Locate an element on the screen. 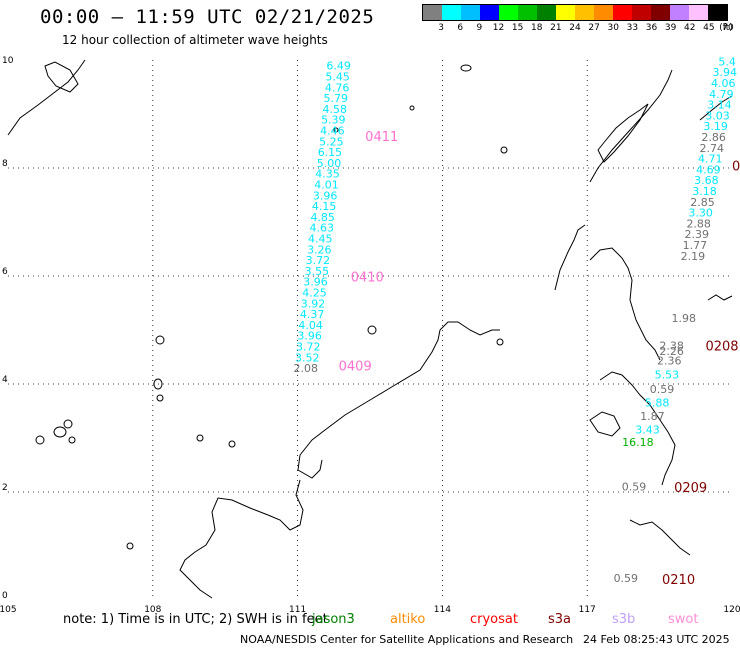 The width and height of the screenshot is (740, 650). latitude-label: 0 is located at coordinates (5, 596).